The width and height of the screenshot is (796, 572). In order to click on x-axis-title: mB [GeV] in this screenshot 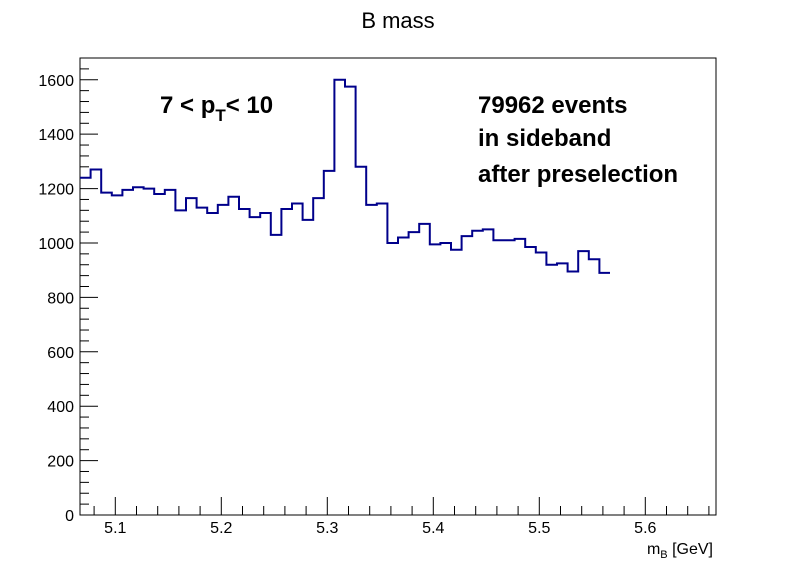, I will do `click(680, 551)`.